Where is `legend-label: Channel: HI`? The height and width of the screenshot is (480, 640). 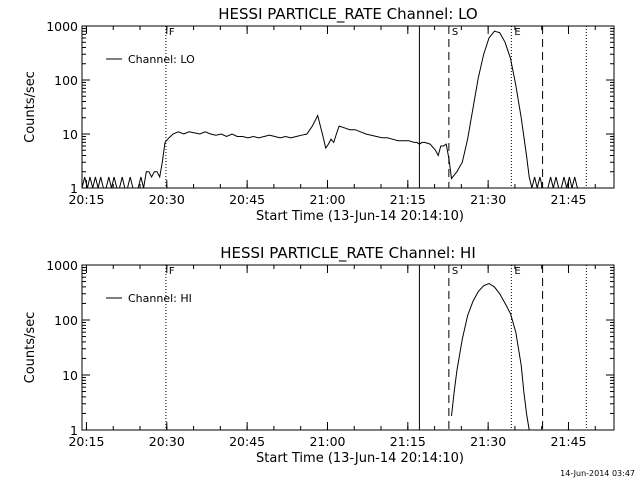
legend-label: Channel: HI is located at coordinates (160, 298).